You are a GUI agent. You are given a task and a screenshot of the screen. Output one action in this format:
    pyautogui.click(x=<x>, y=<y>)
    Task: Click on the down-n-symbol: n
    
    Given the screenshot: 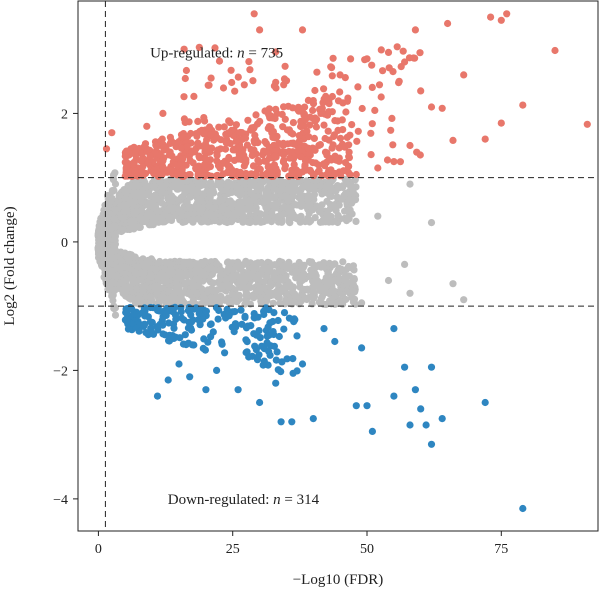 What is the action you would take?
    pyautogui.click(x=277, y=500)
    